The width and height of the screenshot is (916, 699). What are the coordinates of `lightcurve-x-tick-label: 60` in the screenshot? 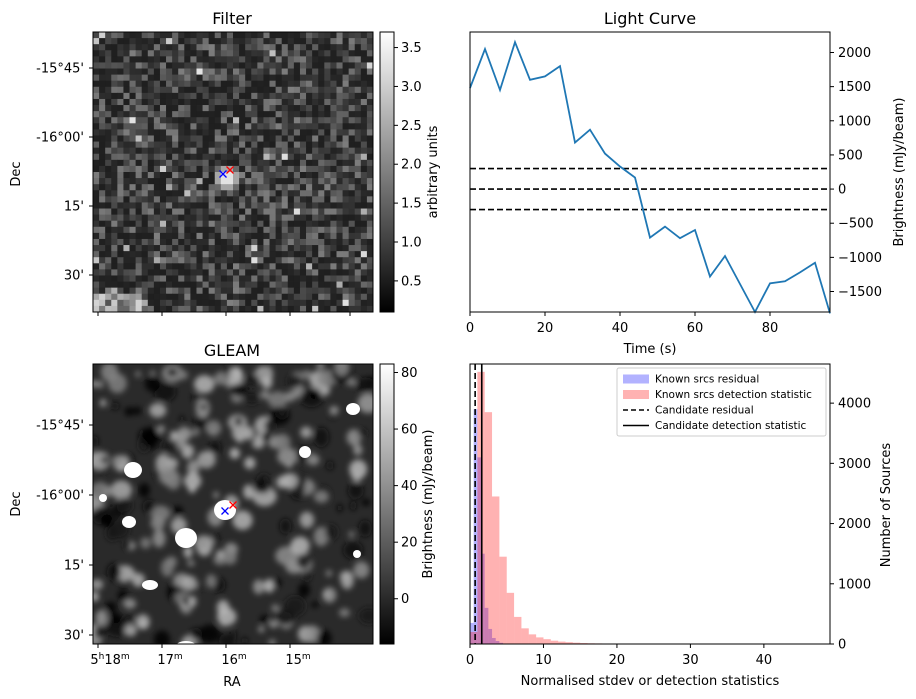 It's located at (695, 328).